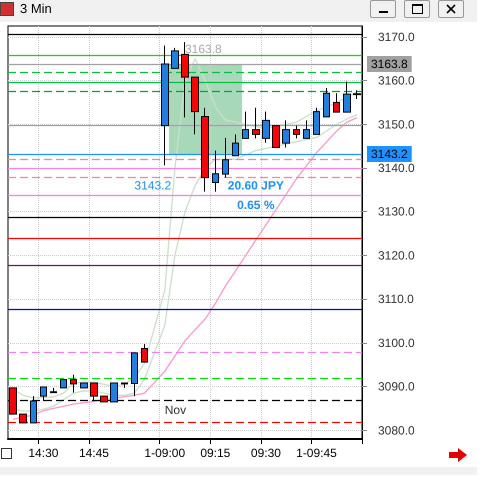 This screenshot has height=483, width=485. What do you see at coordinates (397, 168) in the screenshot?
I see `y-tick-label: 3140.0` at bounding box center [397, 168].